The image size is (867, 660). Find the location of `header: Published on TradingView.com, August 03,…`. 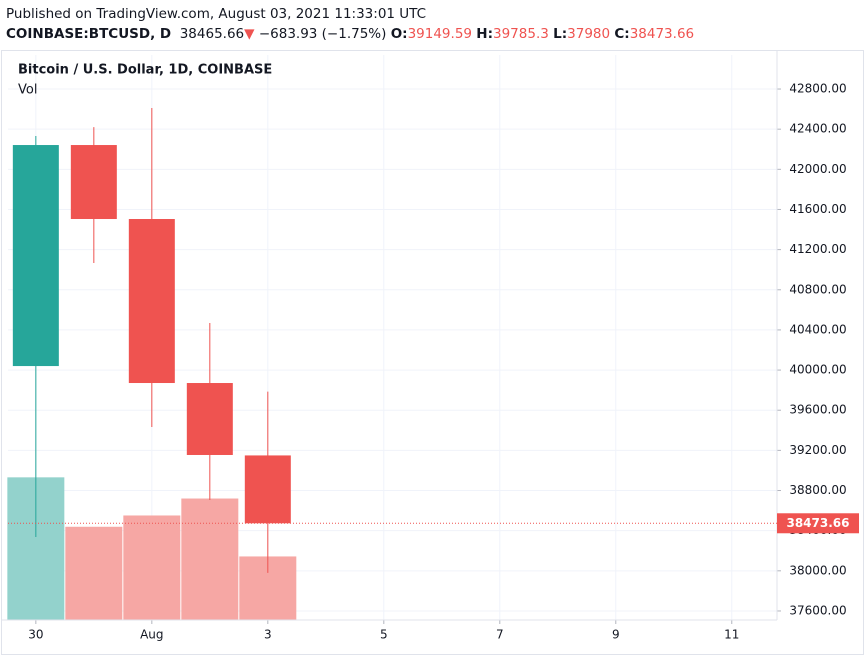

header: Published on TradingView.com, August 03,… is located at coordinates (350, 24).